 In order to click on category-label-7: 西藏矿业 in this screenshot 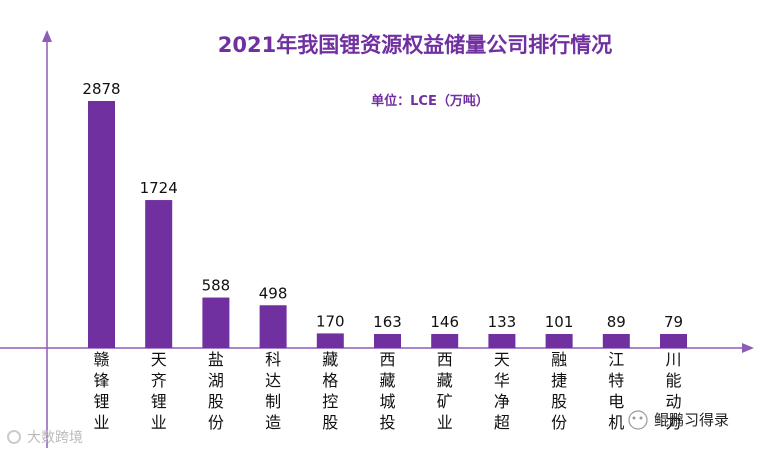, I will do `click(445, 391)`.